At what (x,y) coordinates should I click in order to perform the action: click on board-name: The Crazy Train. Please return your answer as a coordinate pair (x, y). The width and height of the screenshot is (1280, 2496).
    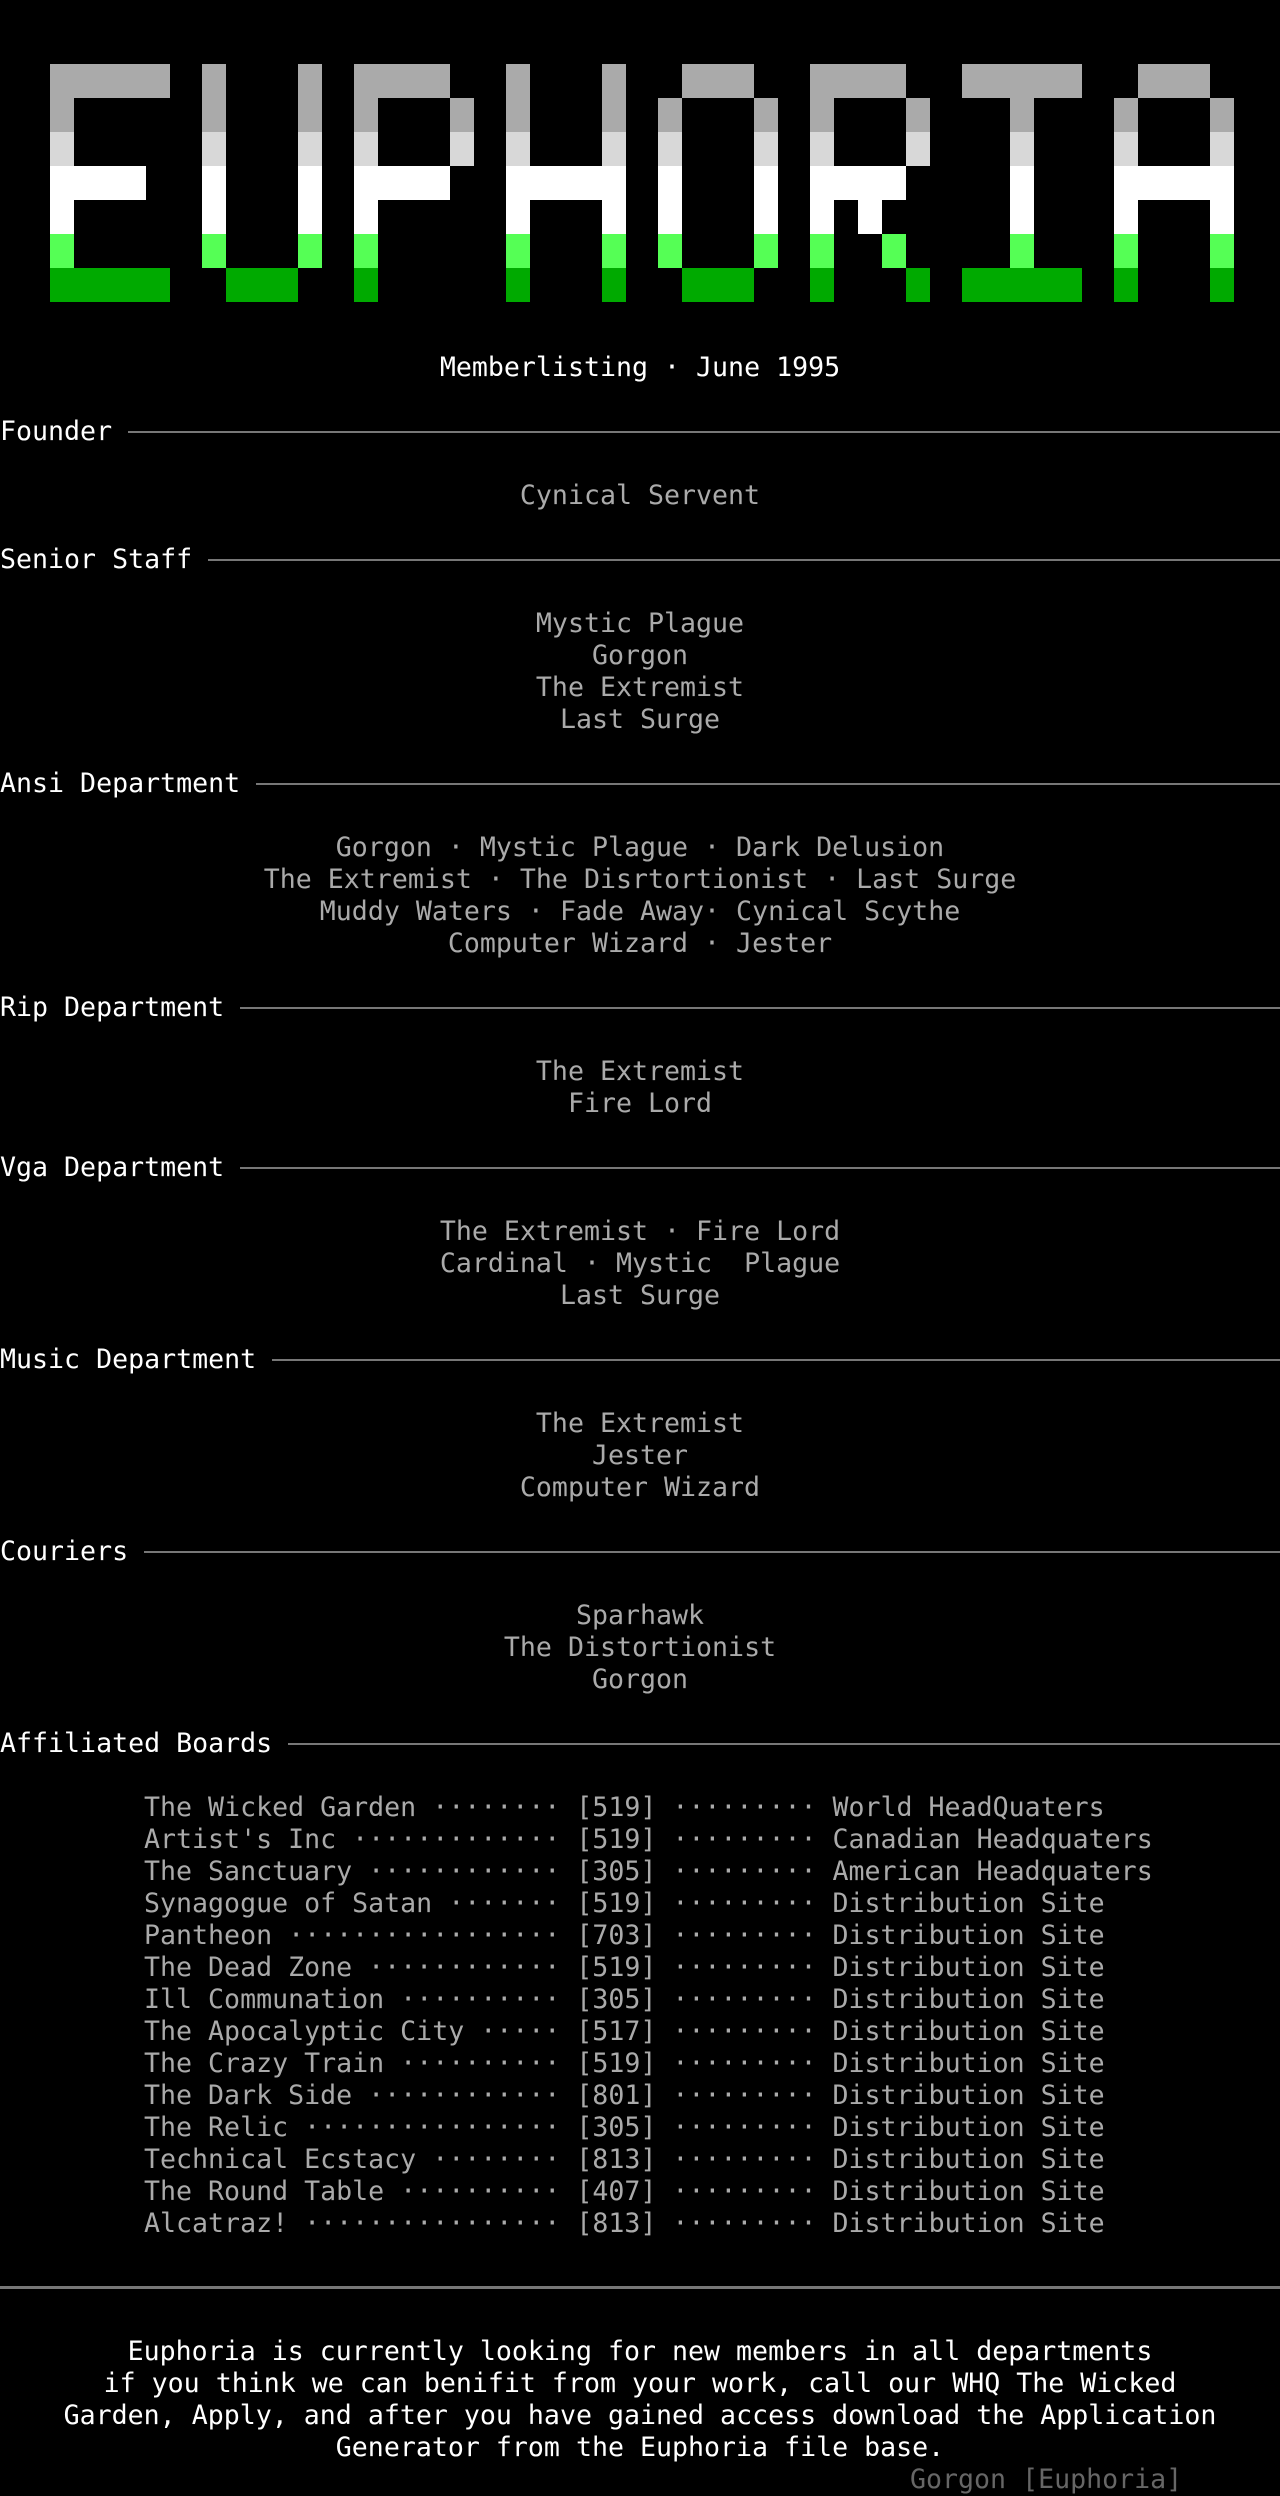
    Looking at the image, I should click on (264, 2063).